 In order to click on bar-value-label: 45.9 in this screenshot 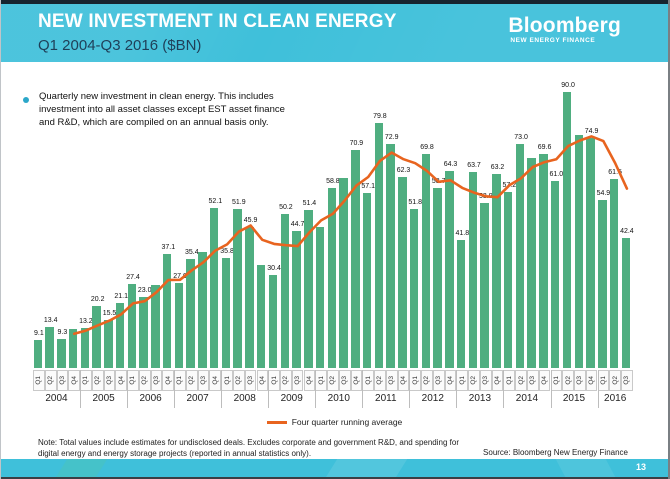, I will do `click(250, 221)`.